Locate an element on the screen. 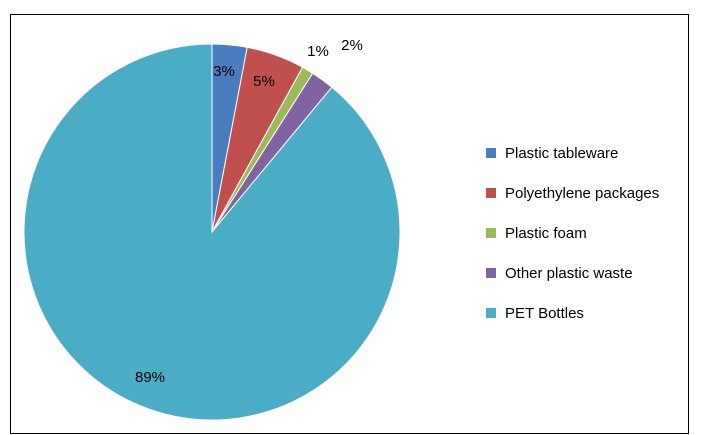 This screenshot has width=704, height=435. legend-label-polyethylene-packages: Polyethylene packages is located at coordinates (582, 193).